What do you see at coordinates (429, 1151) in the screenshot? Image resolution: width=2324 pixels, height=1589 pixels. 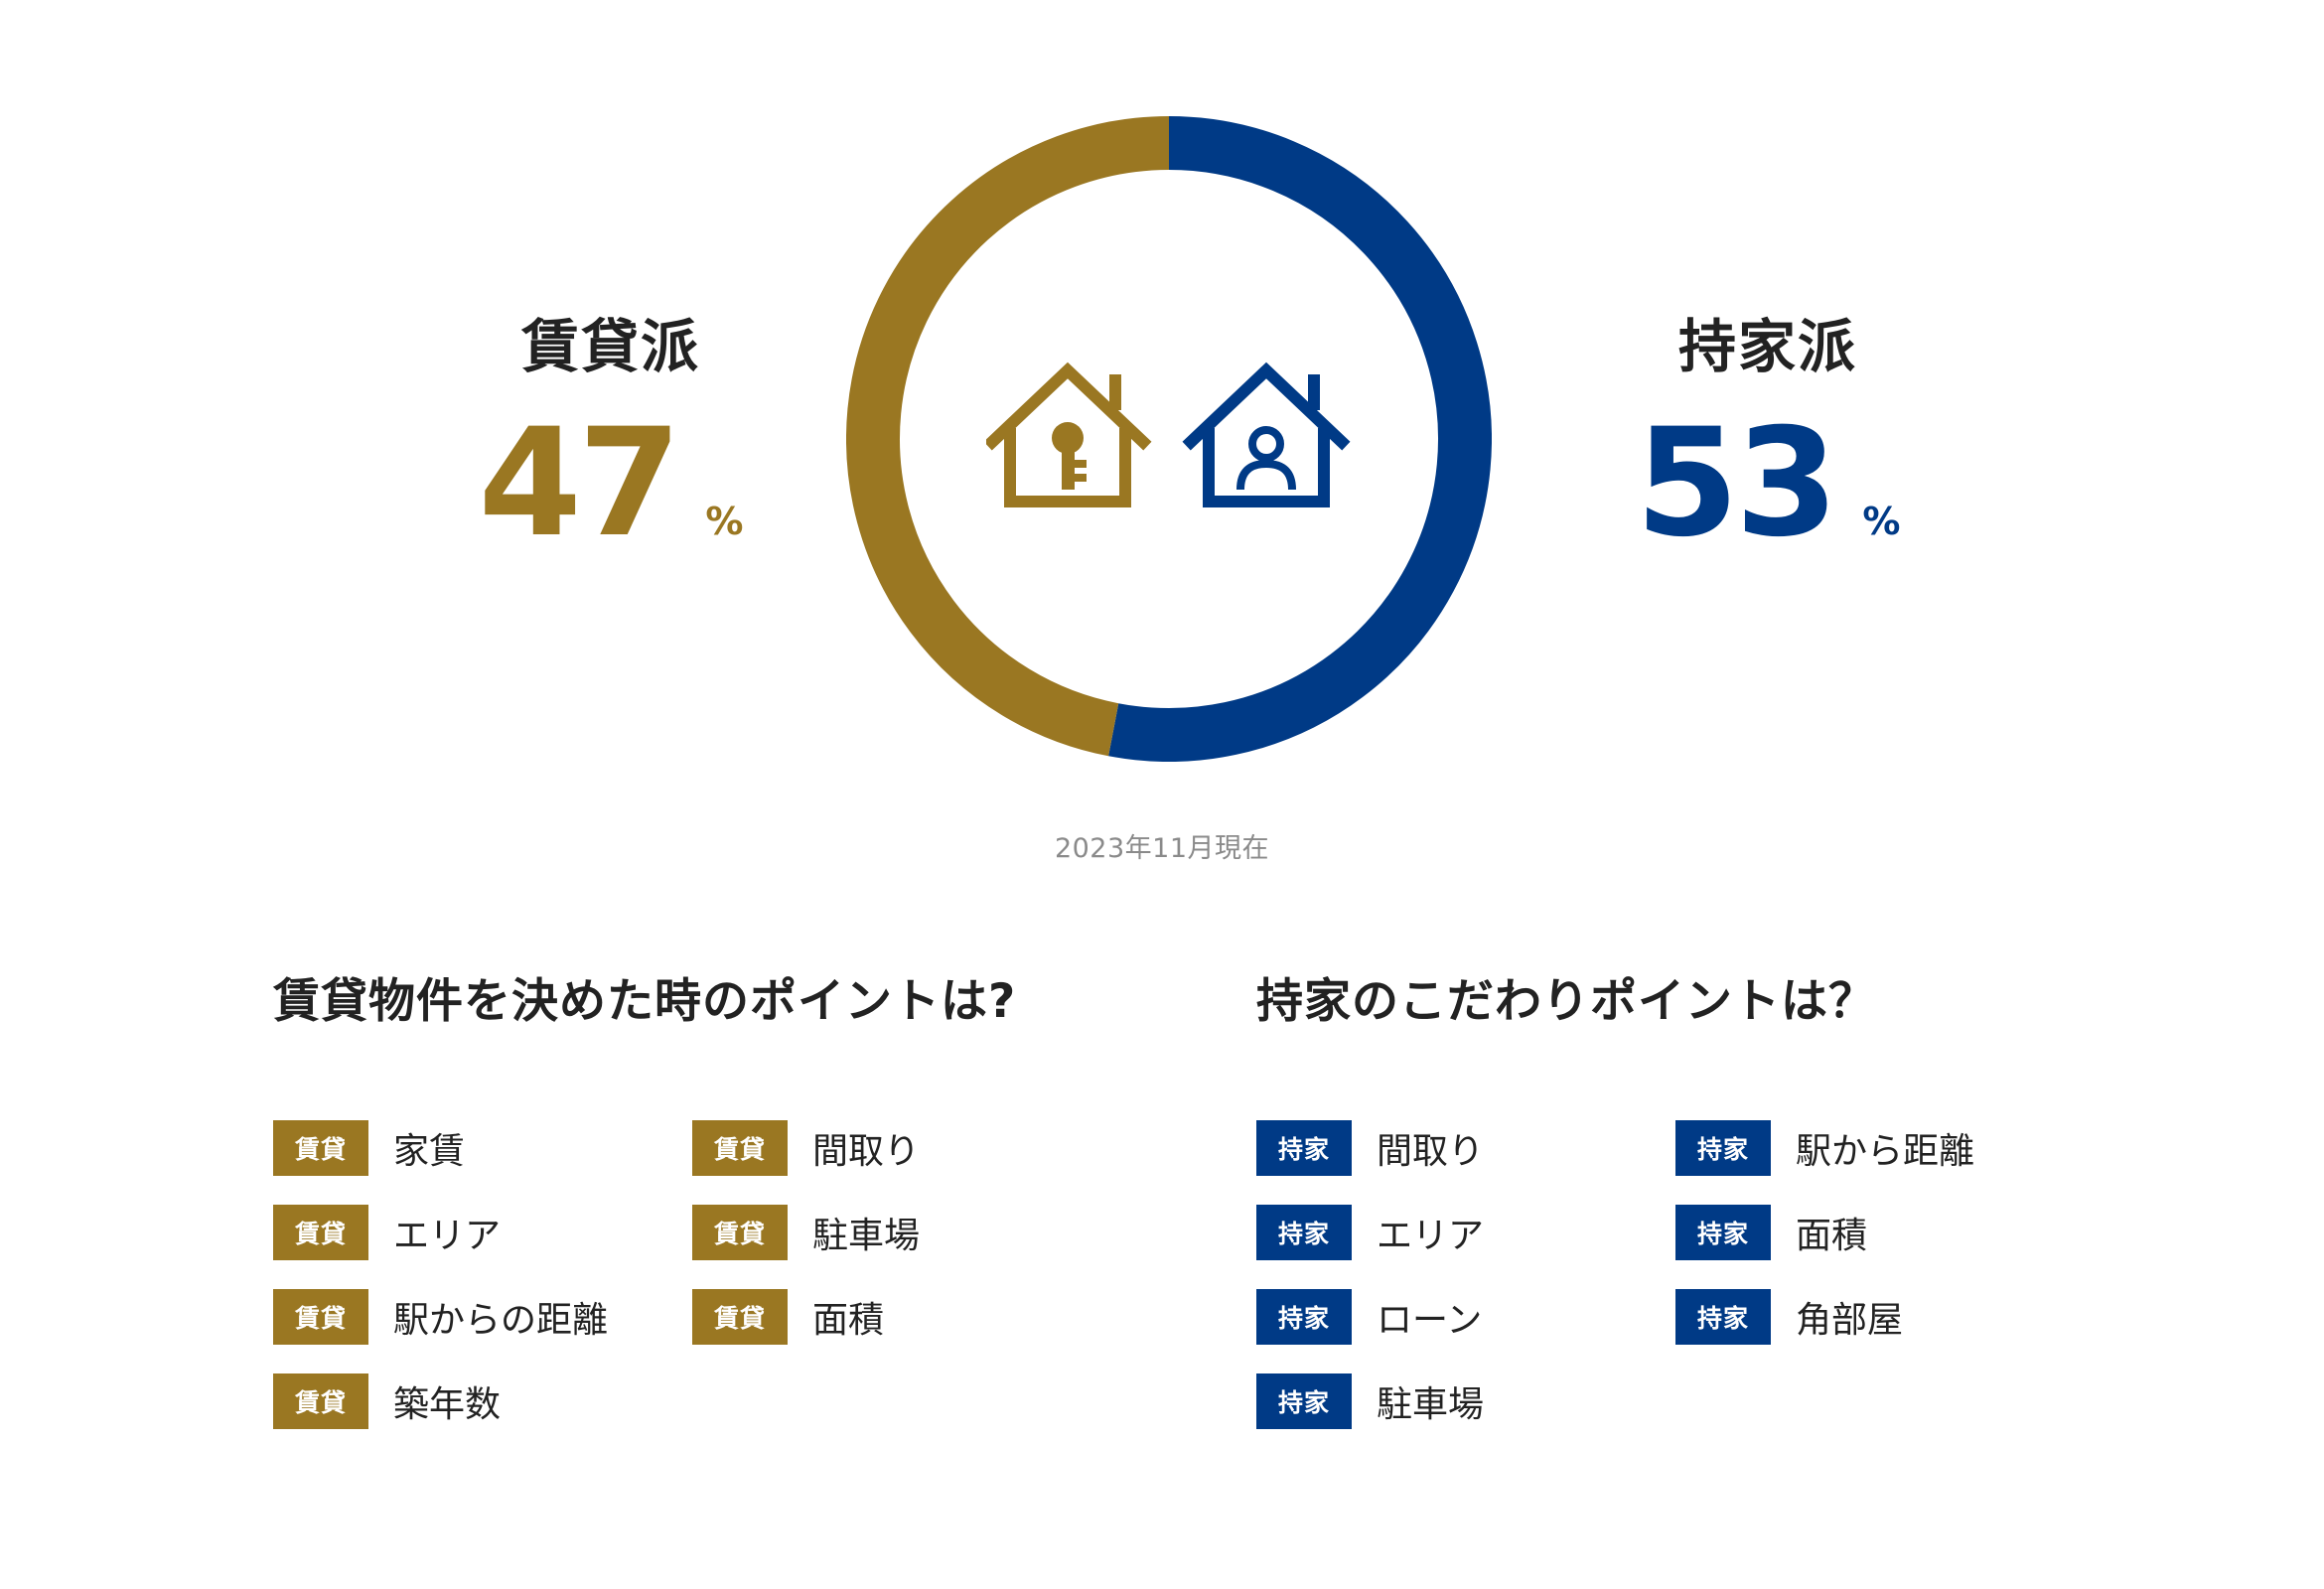 I see `point-label: 家賃` at bounding box center [429, 1151].